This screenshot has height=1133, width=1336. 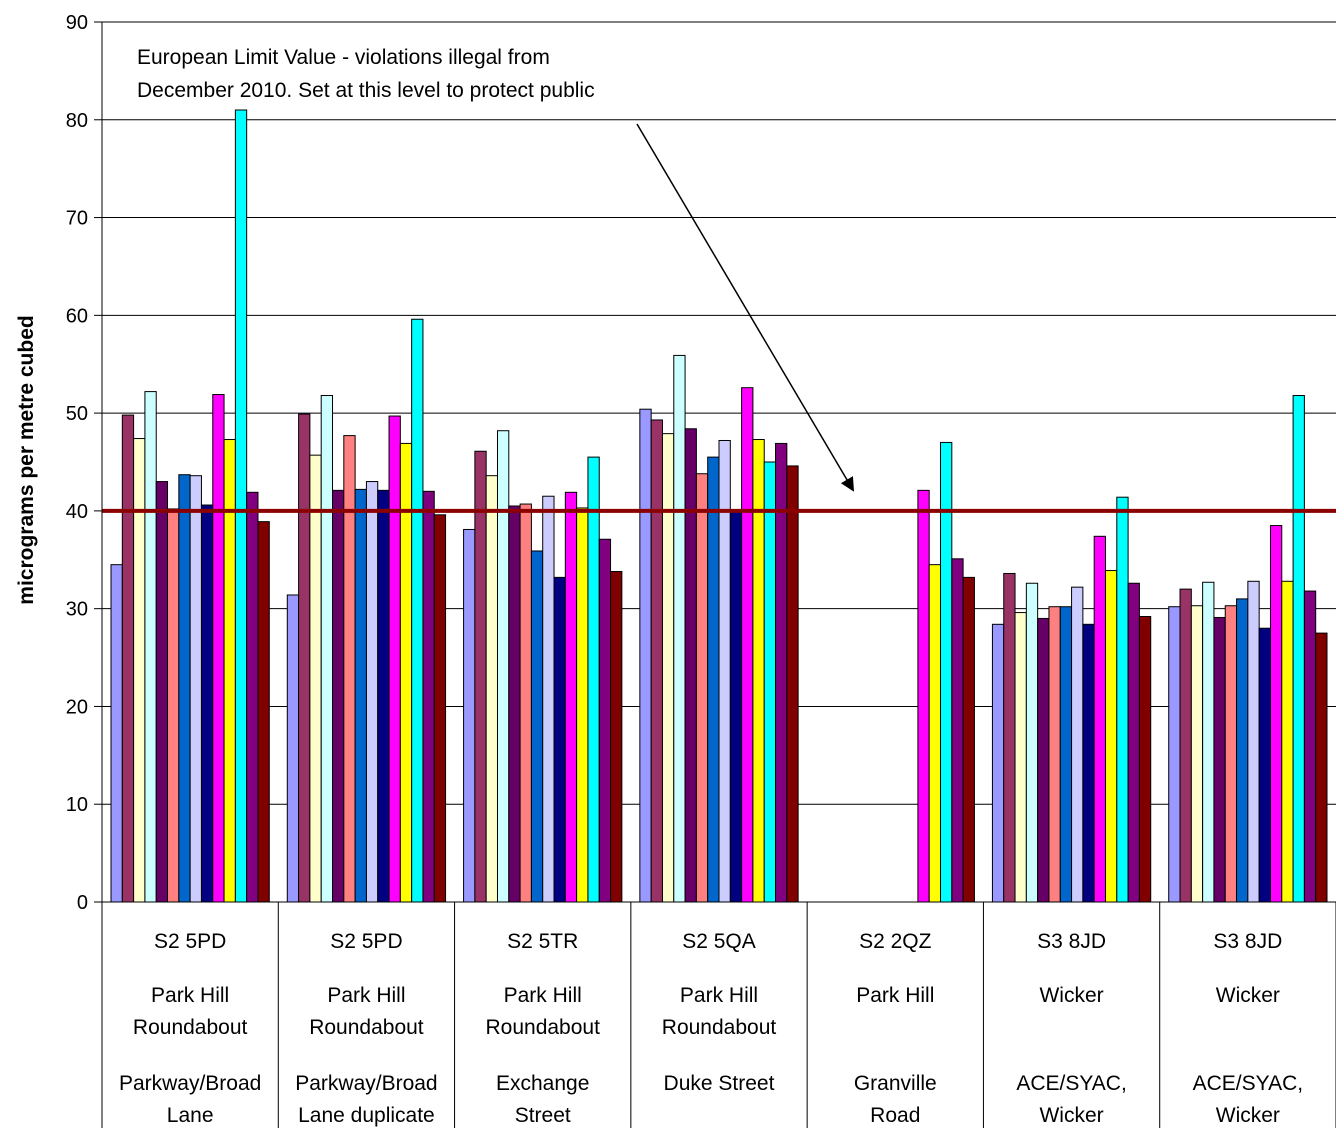 What do you see at coordinates (77, 414) in the screenshot?
I see `y-tick-label: 50` at bounding box center [77, 414].